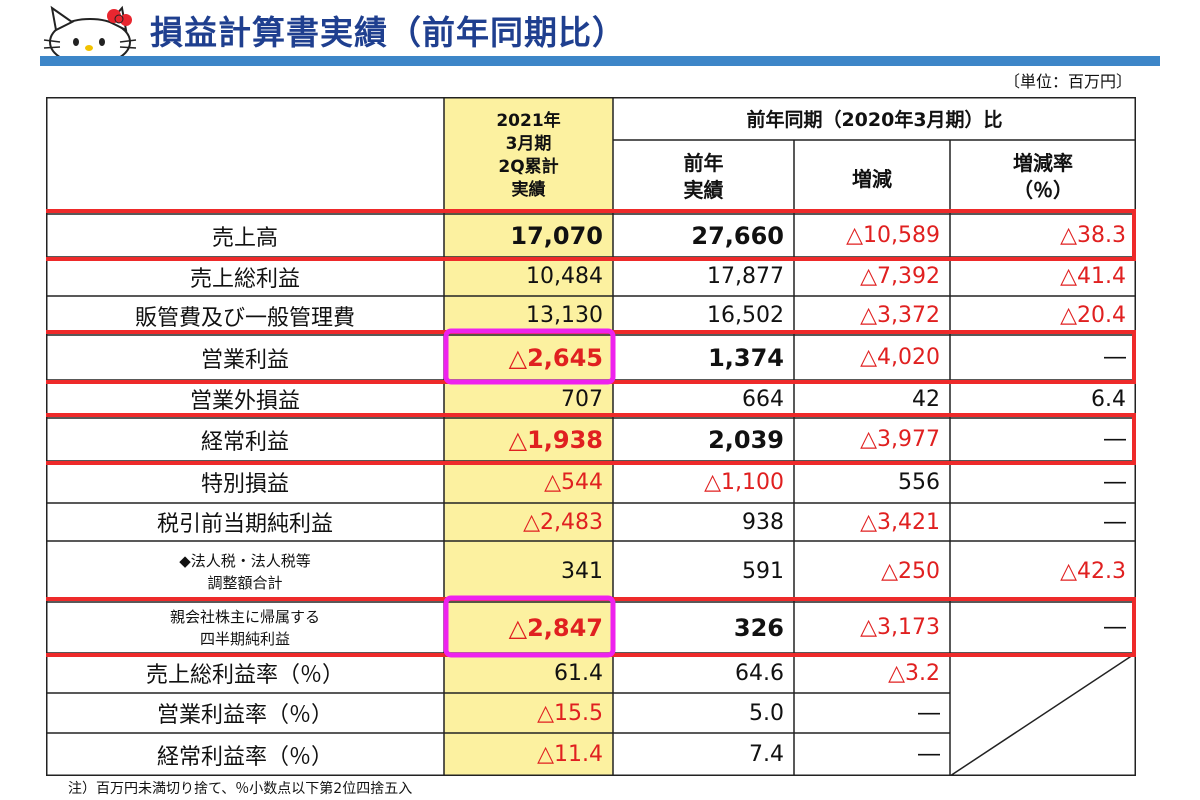 This screenshot has width=1200, height=800. What do you see at coordinates (766, 754) in the screenshot?
I see `cell-prev: 7.4` at bounding box center [766, 754].